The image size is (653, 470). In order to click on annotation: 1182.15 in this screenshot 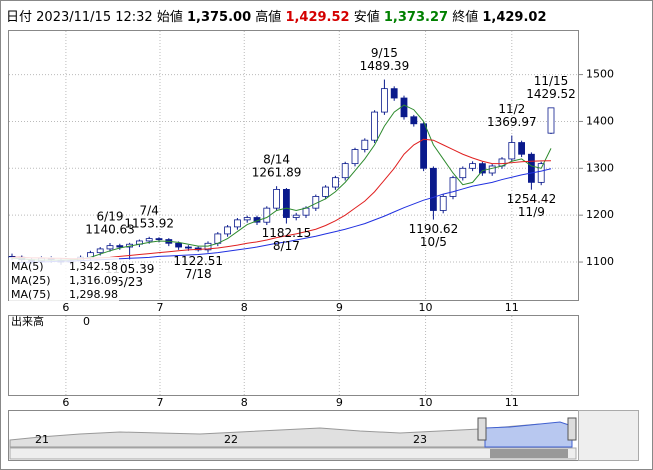, I will do `click(287, 233)`.